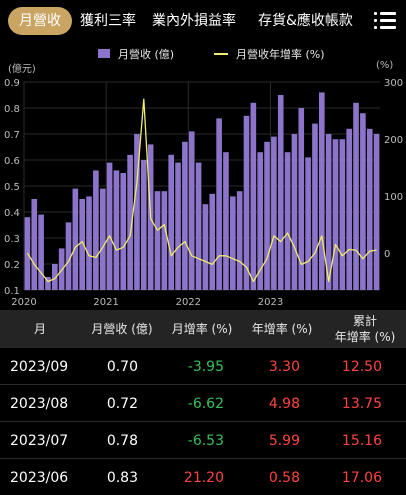  I want to click on left-tick-label: 0.5, so click(12, 187).